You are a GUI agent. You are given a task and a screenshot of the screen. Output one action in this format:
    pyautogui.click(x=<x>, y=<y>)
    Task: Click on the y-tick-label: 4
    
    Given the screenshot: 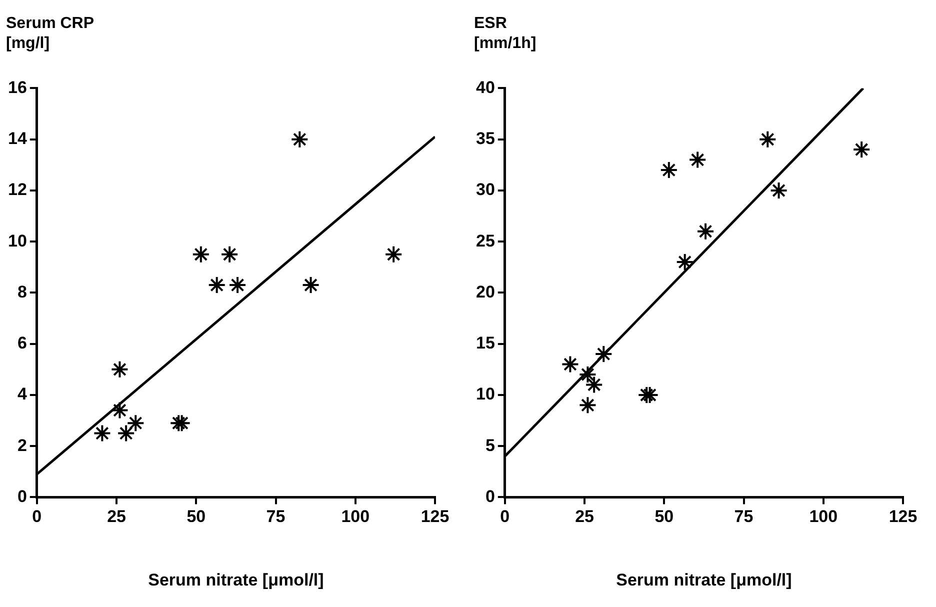 What is the action you would take?
    pyautogui.click(x=22, y=394)
    